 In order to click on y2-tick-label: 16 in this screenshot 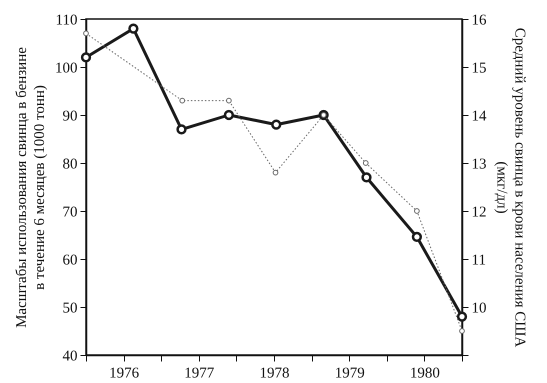, I will do `click(479, 20)`.